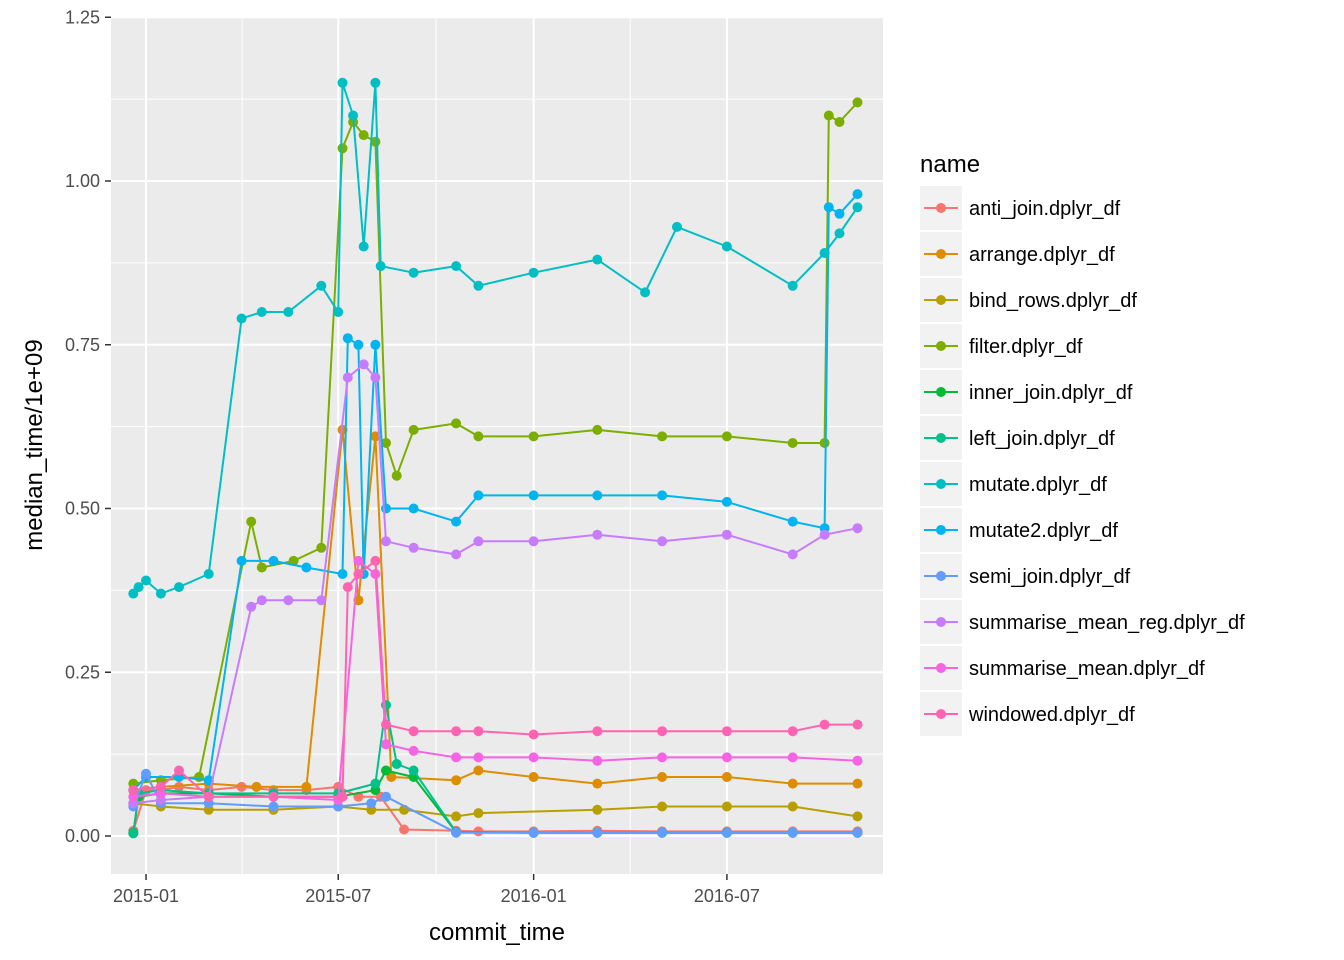  Describe the element at coordinates (146, 896) in the screenshot. I see `x-tick-label: 2015-01` at that location.